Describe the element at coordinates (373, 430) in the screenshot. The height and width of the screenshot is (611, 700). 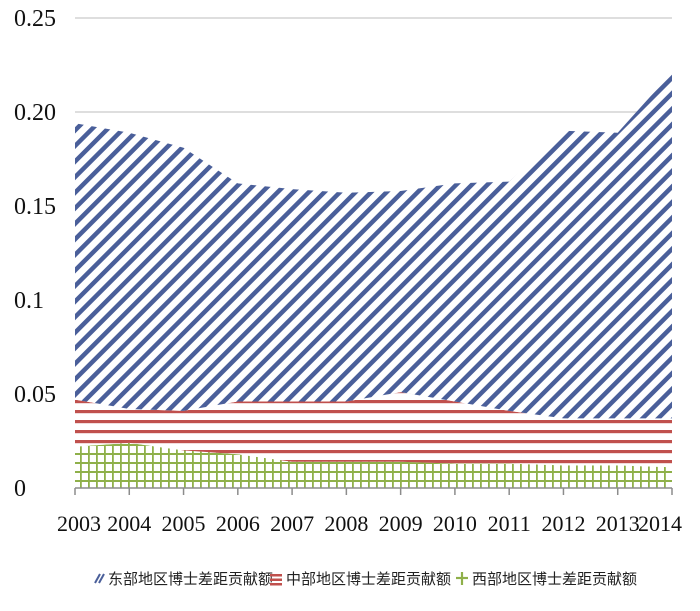
I see `central-area` at that location.